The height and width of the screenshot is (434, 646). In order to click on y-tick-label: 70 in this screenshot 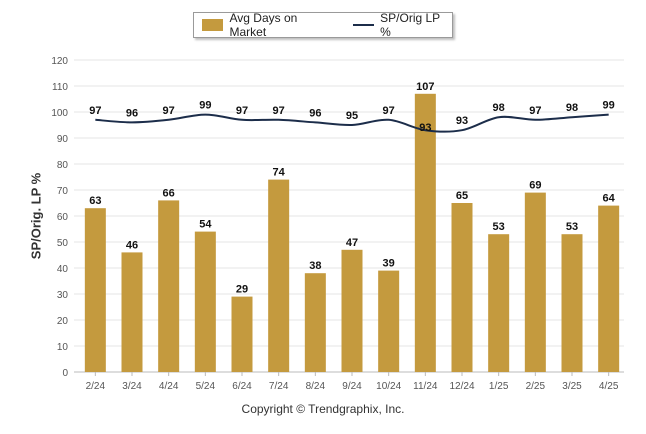, I will do `click(63, 191)`.